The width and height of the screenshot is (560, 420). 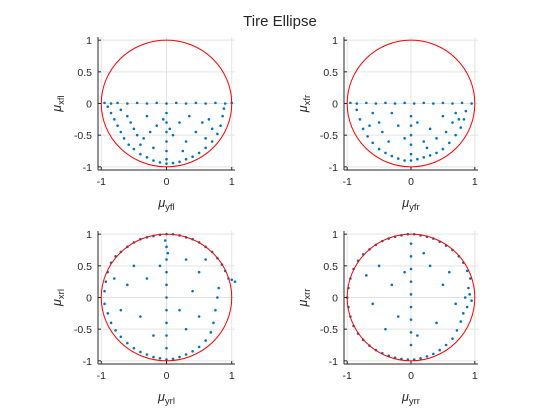 I want to click on y-tick-label-rear-right-0: -1, so click(x=333, y=362).